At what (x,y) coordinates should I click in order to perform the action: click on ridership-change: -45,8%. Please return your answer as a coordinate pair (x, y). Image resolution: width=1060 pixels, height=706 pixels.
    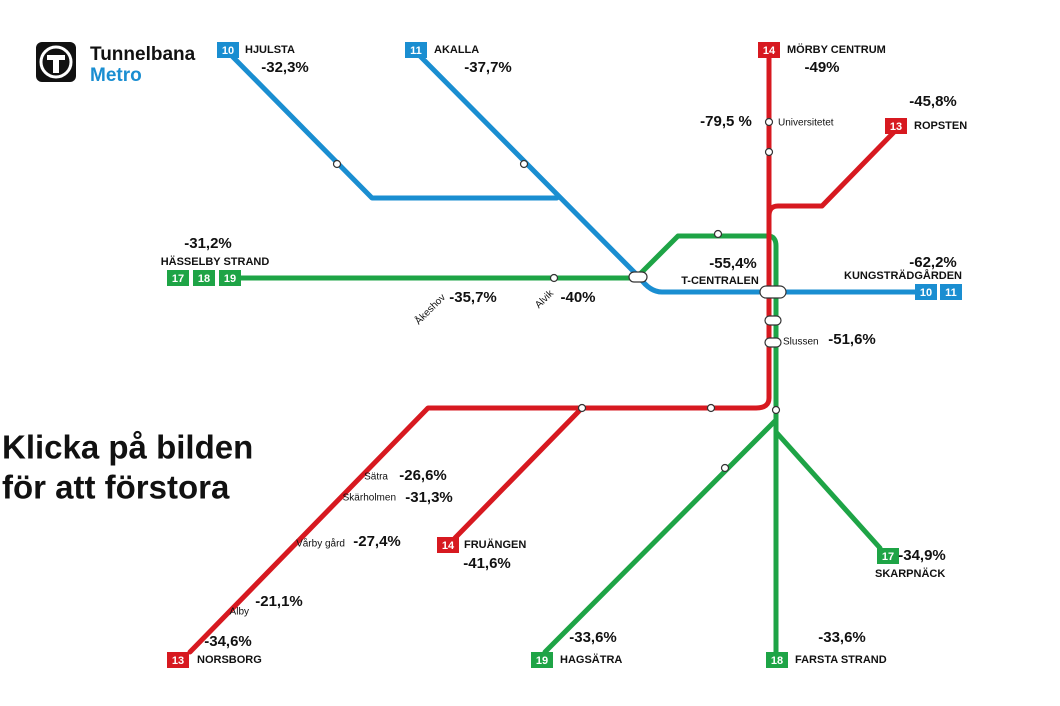
    Looking at the image, I should click on (933, 101).